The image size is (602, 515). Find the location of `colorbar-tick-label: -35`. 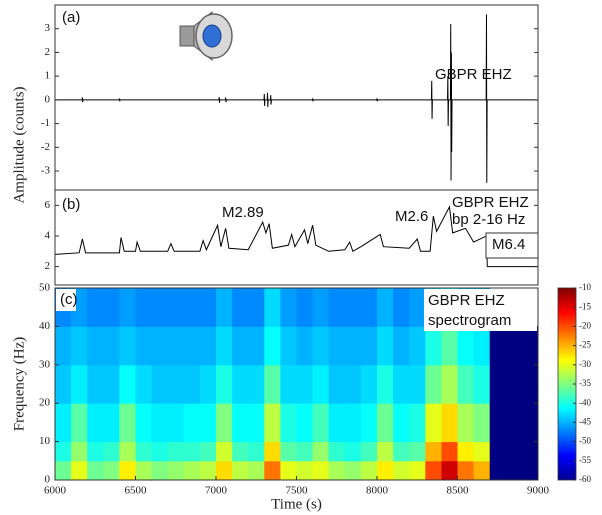

colorbar-tick-label: -35 is located at coordinates (585, 383).